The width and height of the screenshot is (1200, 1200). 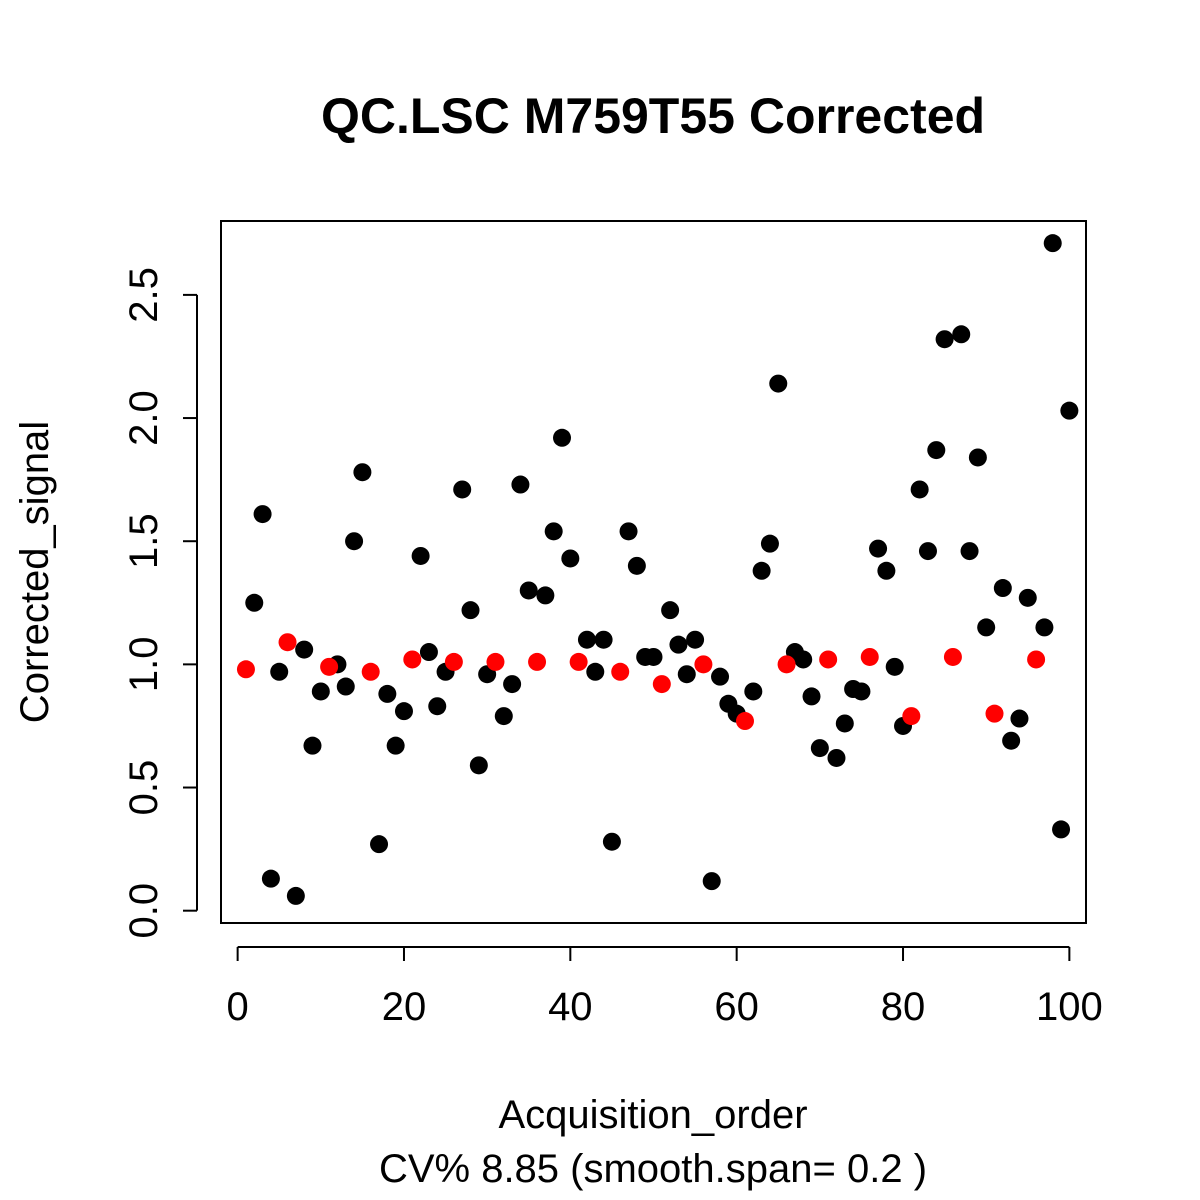 I want to click on y-tick-label: 2.0, so click(x=144, y=418).